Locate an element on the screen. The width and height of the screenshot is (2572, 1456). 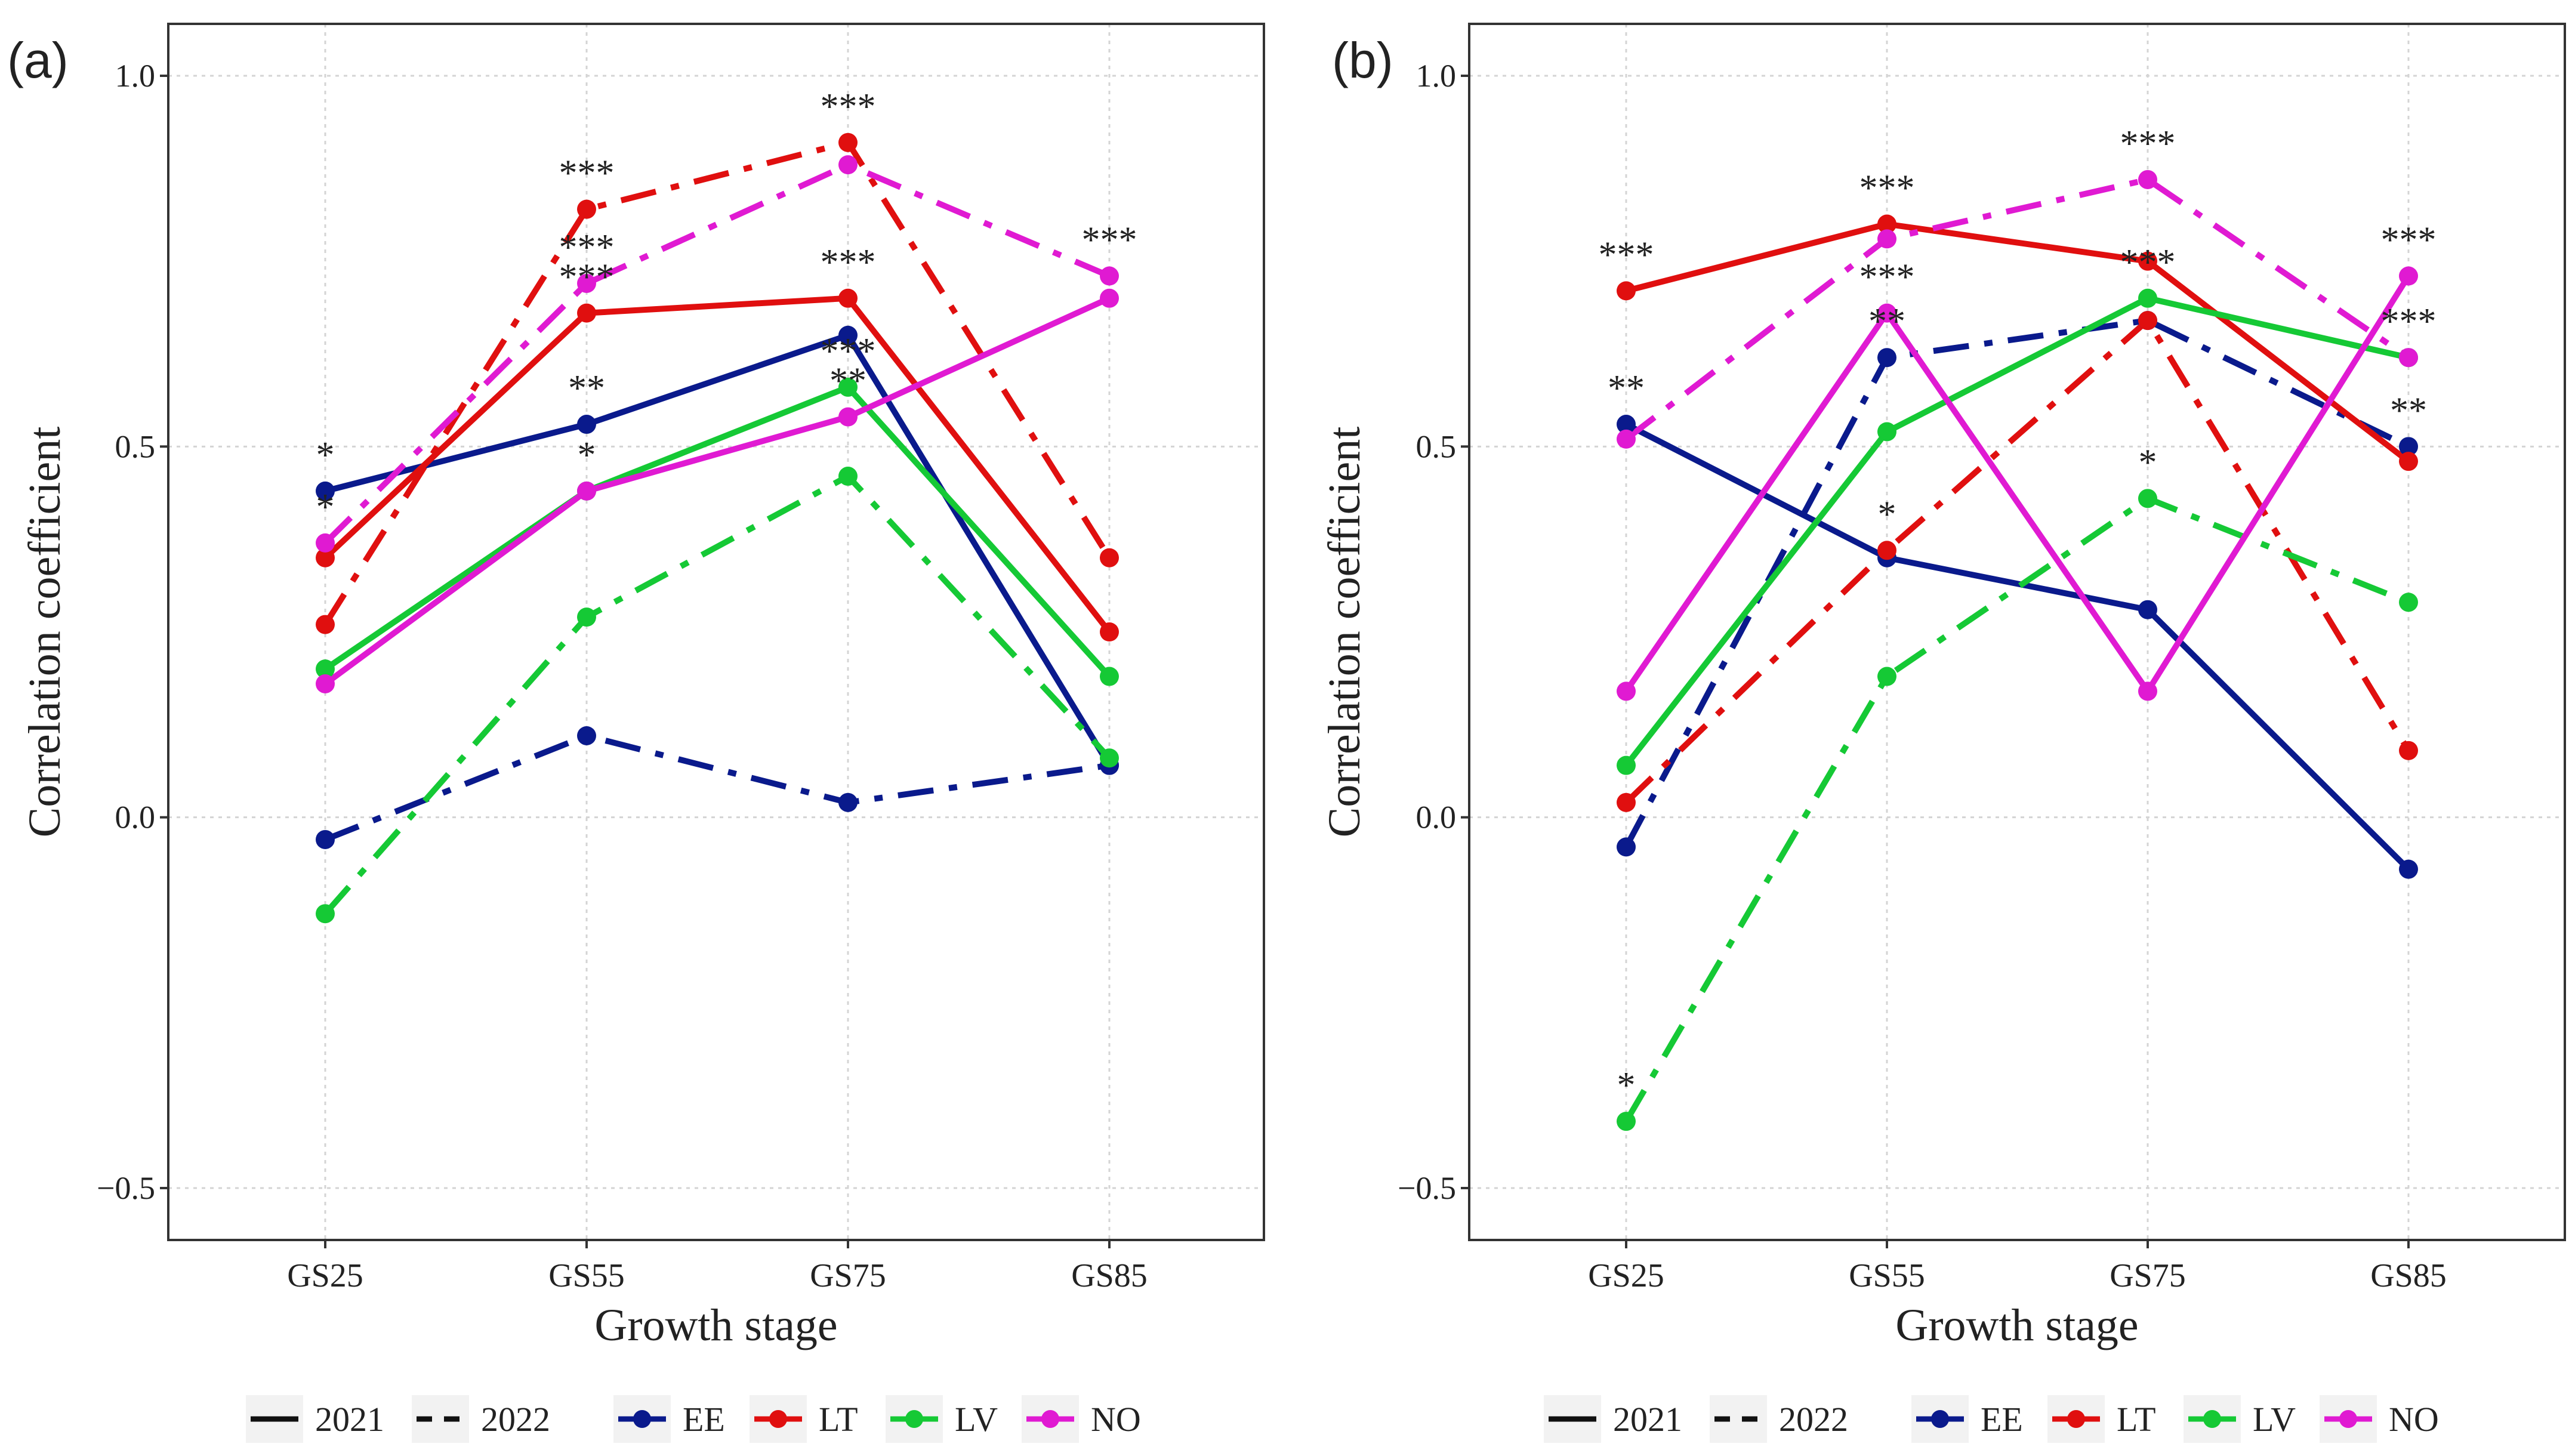
x-tick-label: GS75 is located at coordinates (848, 1276).